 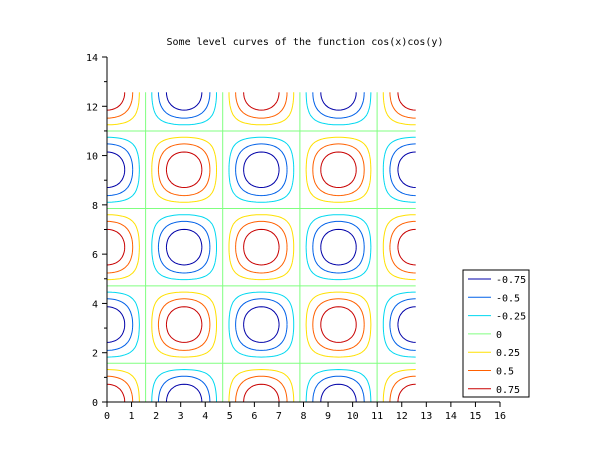 I want to click on y-tick-label: 14, so click(x=92, y=58).